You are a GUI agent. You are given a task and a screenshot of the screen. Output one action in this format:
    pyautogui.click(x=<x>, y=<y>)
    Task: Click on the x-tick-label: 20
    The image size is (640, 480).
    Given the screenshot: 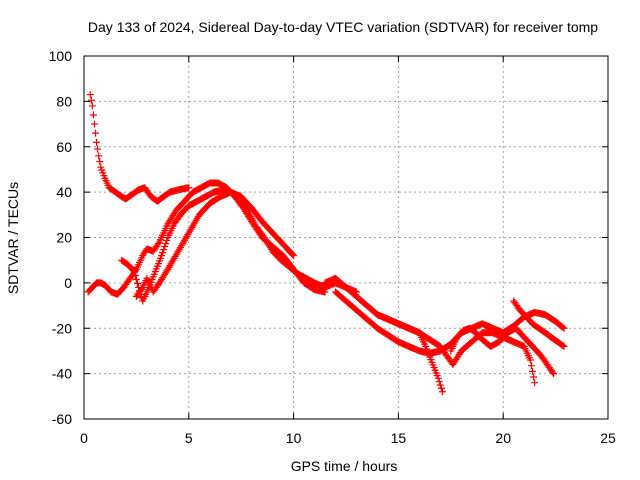 What is the action you would take?
    pyautogui.click(x=503, y=438)
    